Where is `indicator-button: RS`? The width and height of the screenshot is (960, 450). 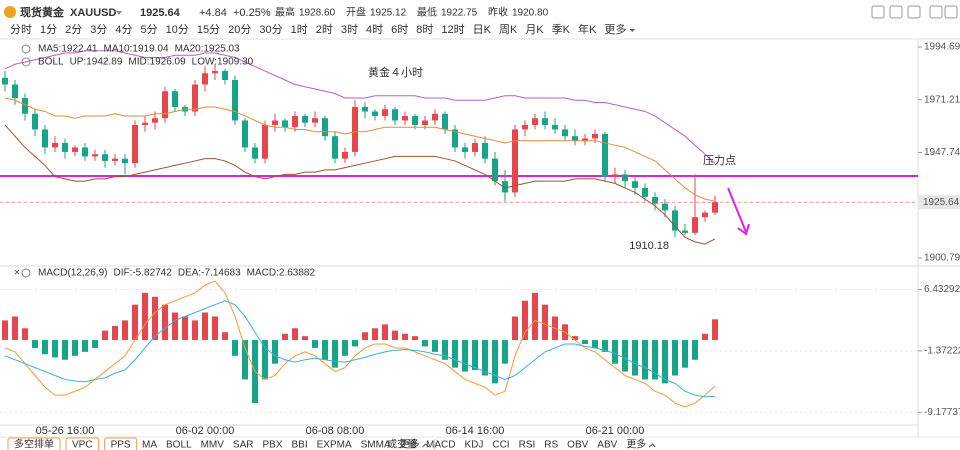 indicator-button: RS is located at coordinates (551, 445).